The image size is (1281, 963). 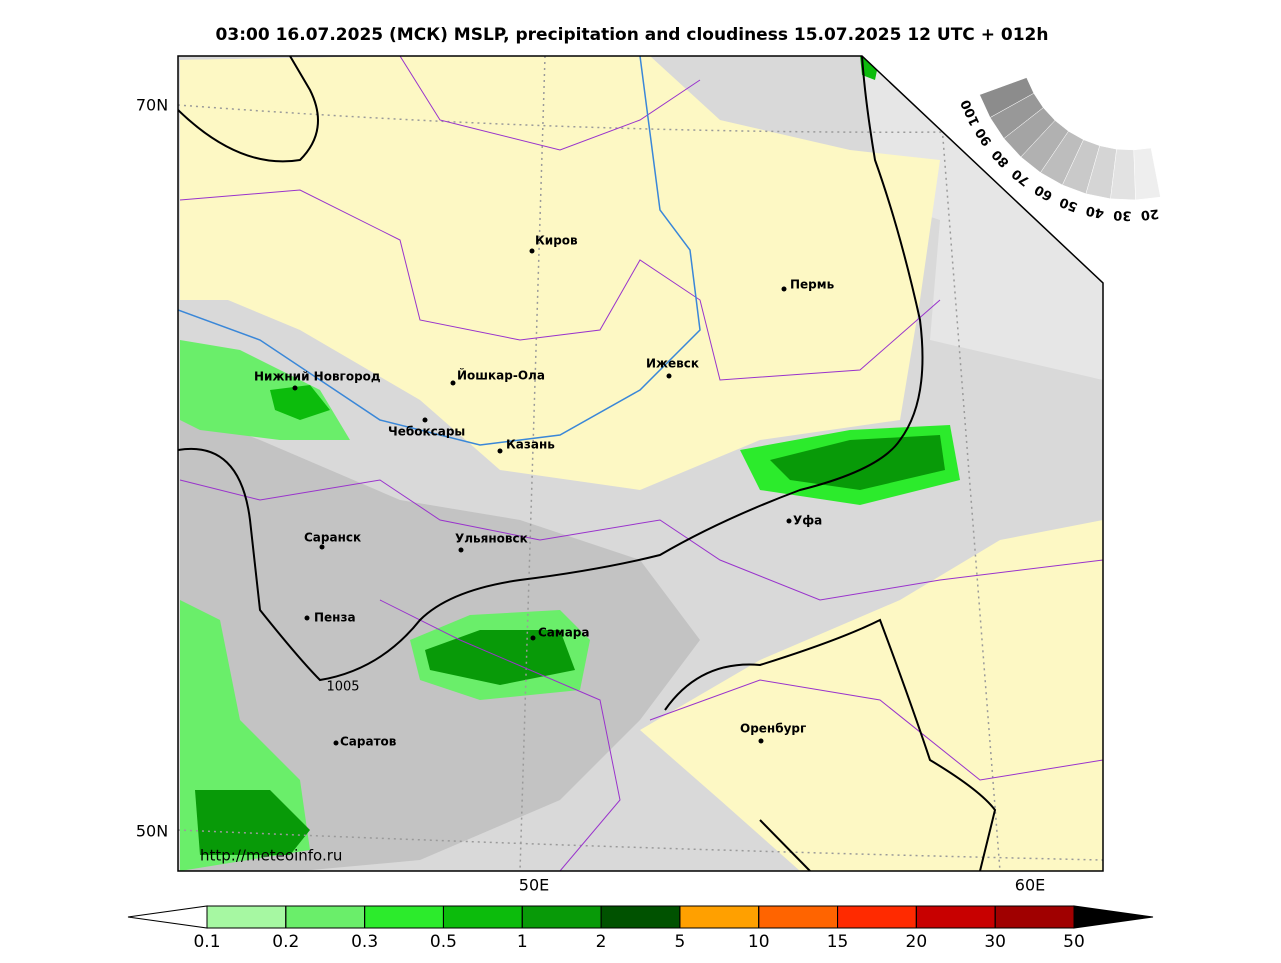 What do you see at coordinates (522, 942) in the screenshot?
I see `colorbar-tick-label: 1` at bounding box center [522, 942].